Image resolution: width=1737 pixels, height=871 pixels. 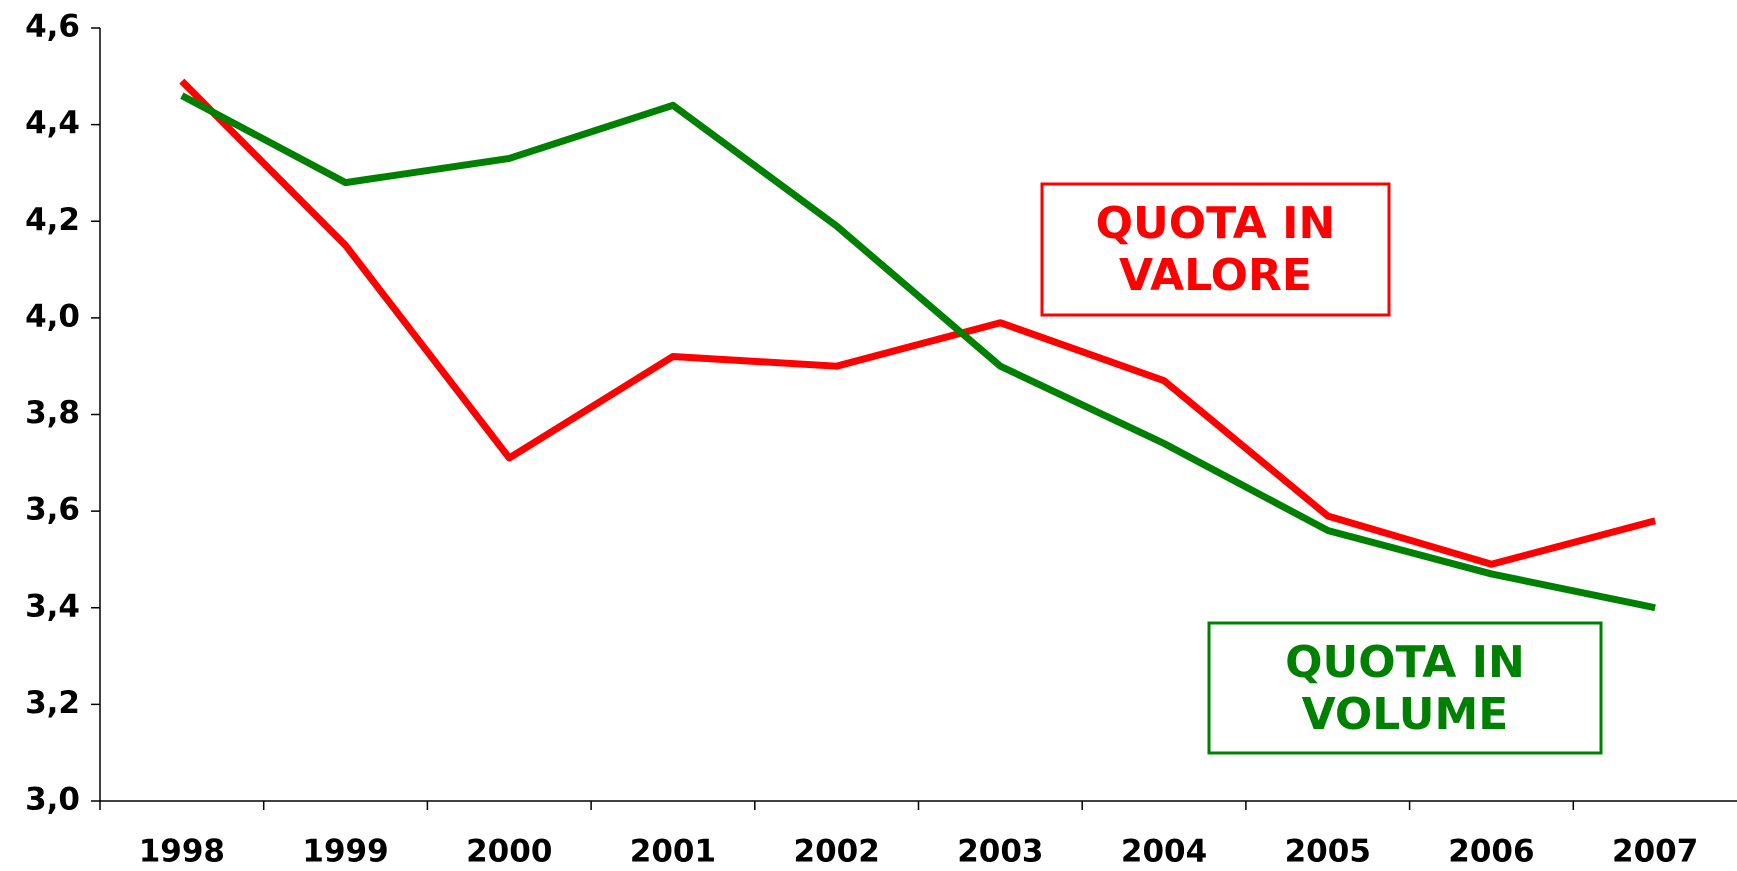 What do you see at coordinates (52, 220) in the screenshot?
I see `y-tick-label: 4,2` at bounding box center [52, 220].